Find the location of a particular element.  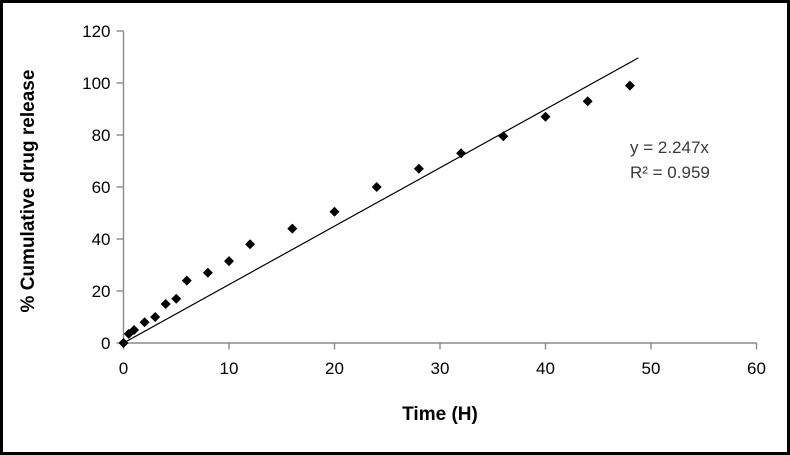

y-tick-label: 20 is located at coordinates (101, 291).